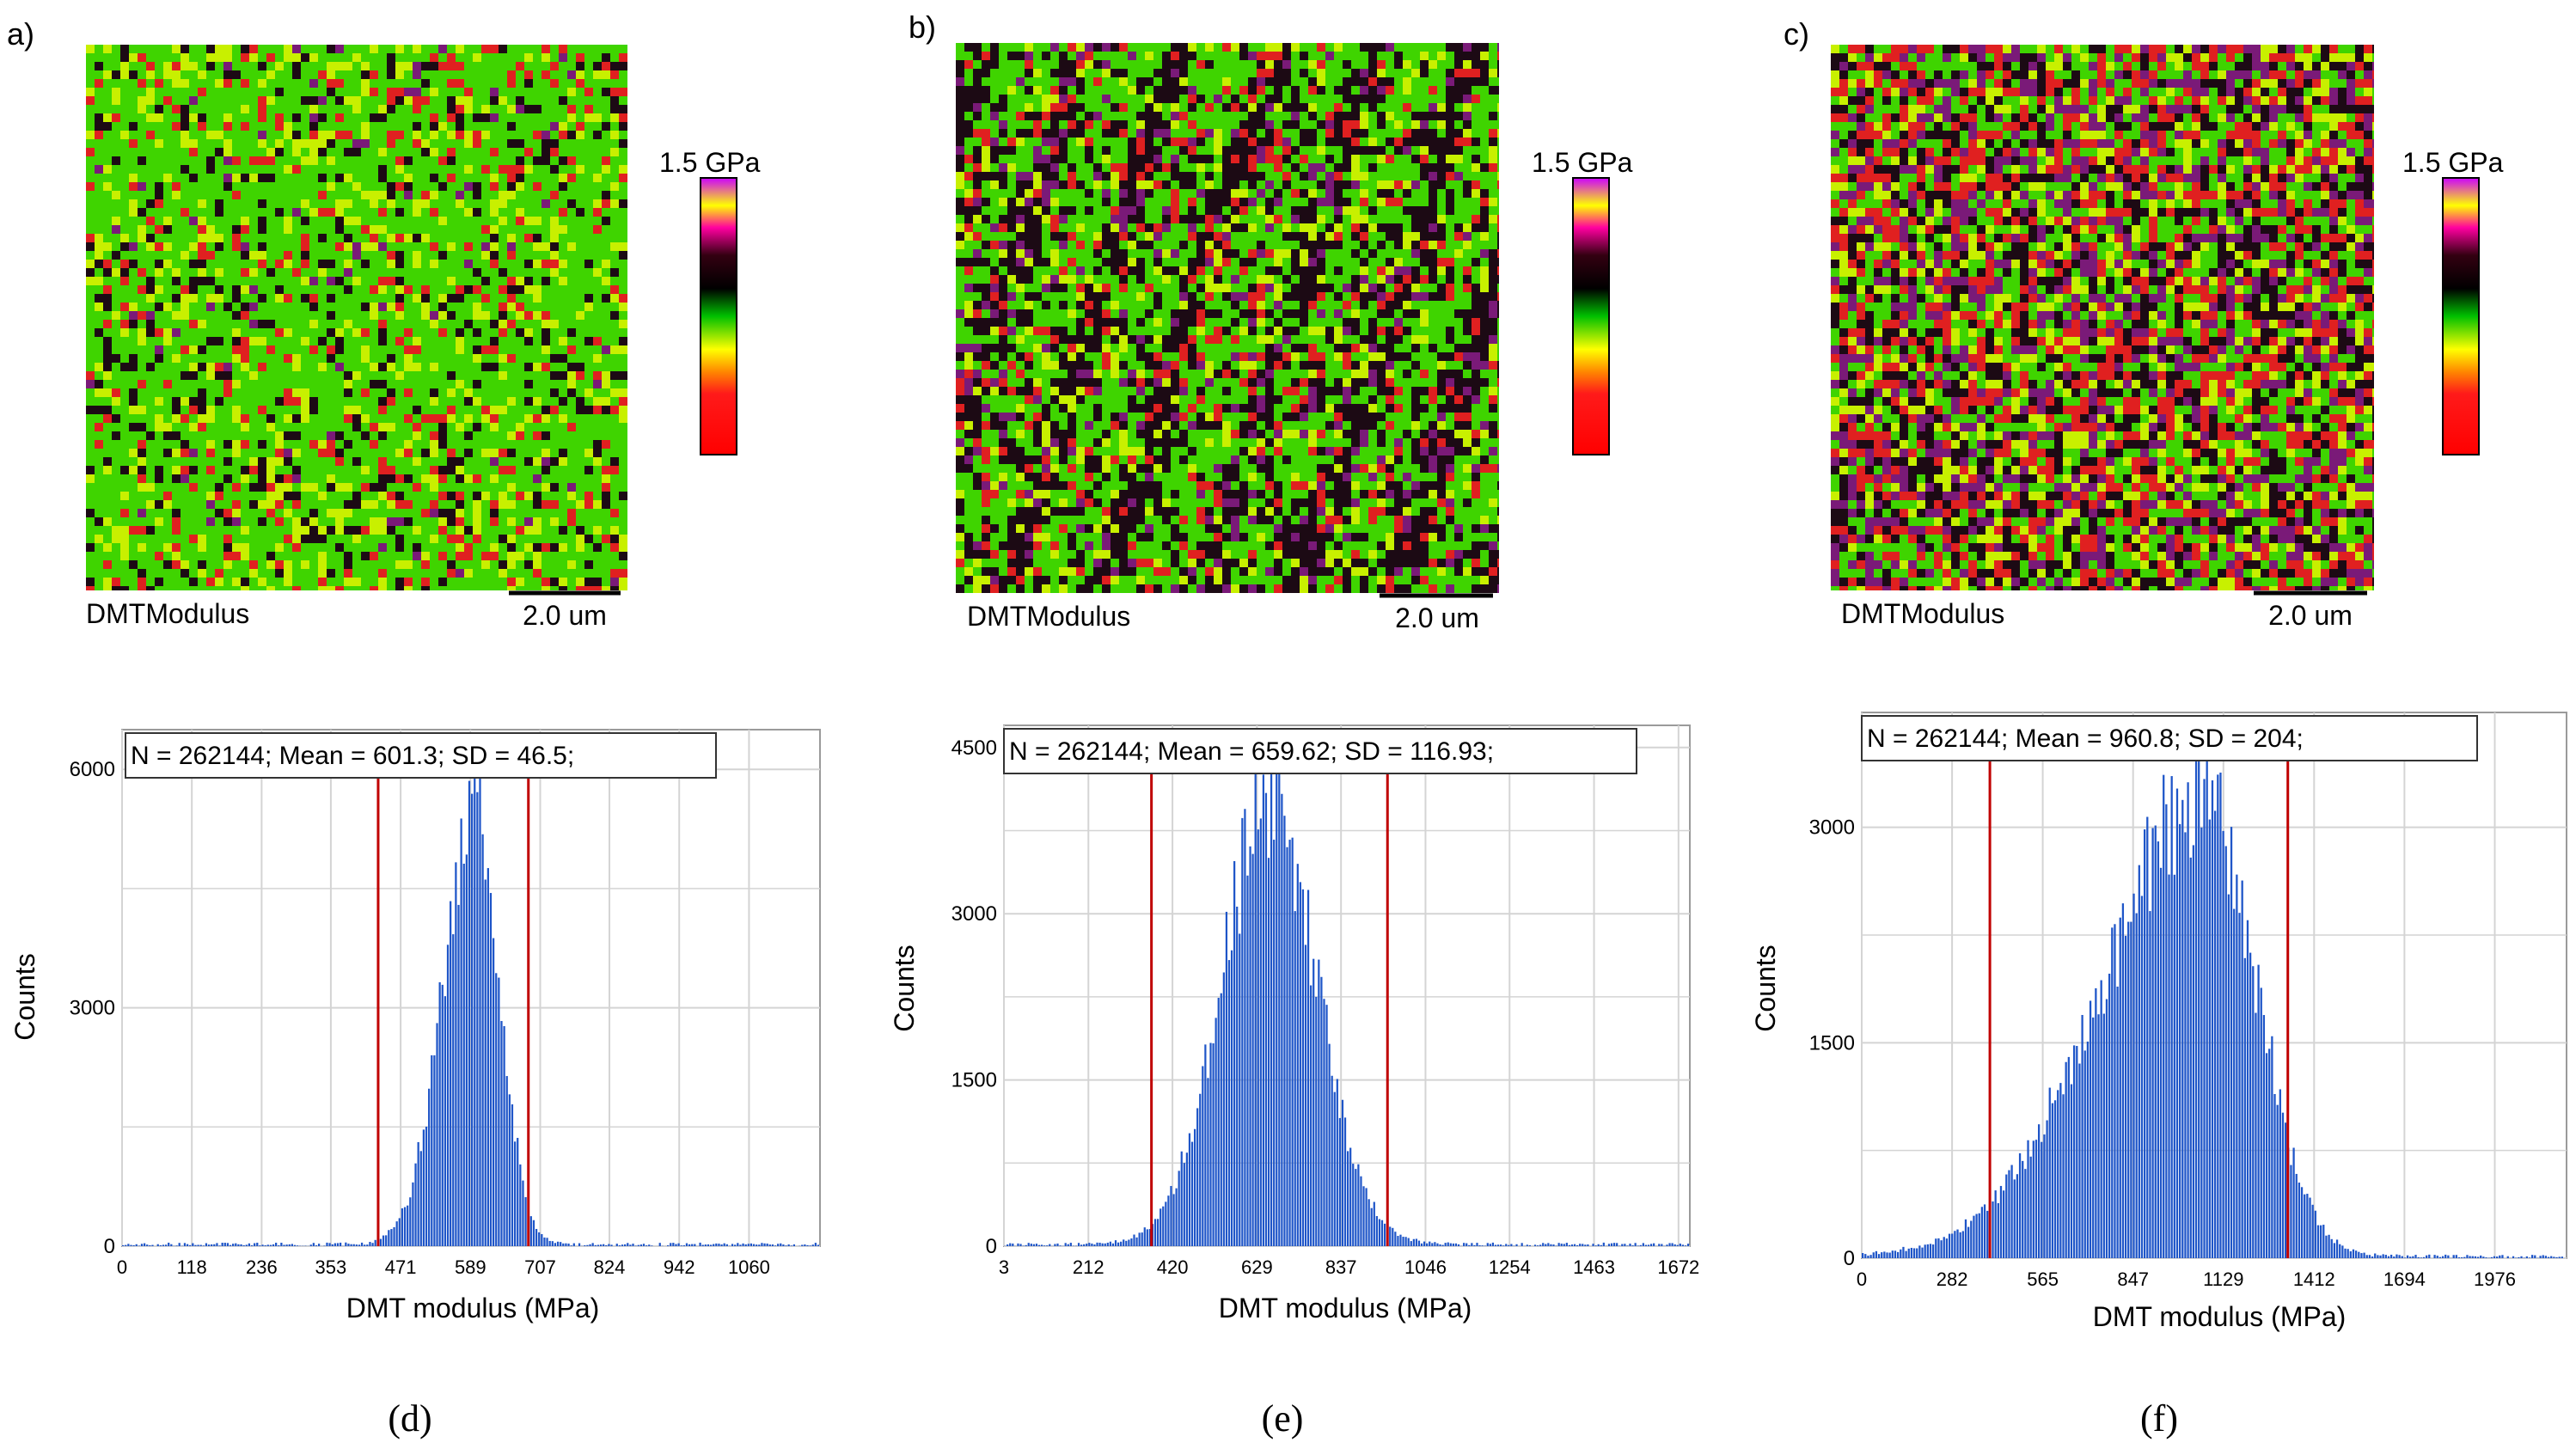 Image resolution: width=2576 pixels, height=1455 pixels. Describe the element at coordinates (1437, 618) in the screenshot. I see `scale-bar-text-b: 2.0 um` at that location.